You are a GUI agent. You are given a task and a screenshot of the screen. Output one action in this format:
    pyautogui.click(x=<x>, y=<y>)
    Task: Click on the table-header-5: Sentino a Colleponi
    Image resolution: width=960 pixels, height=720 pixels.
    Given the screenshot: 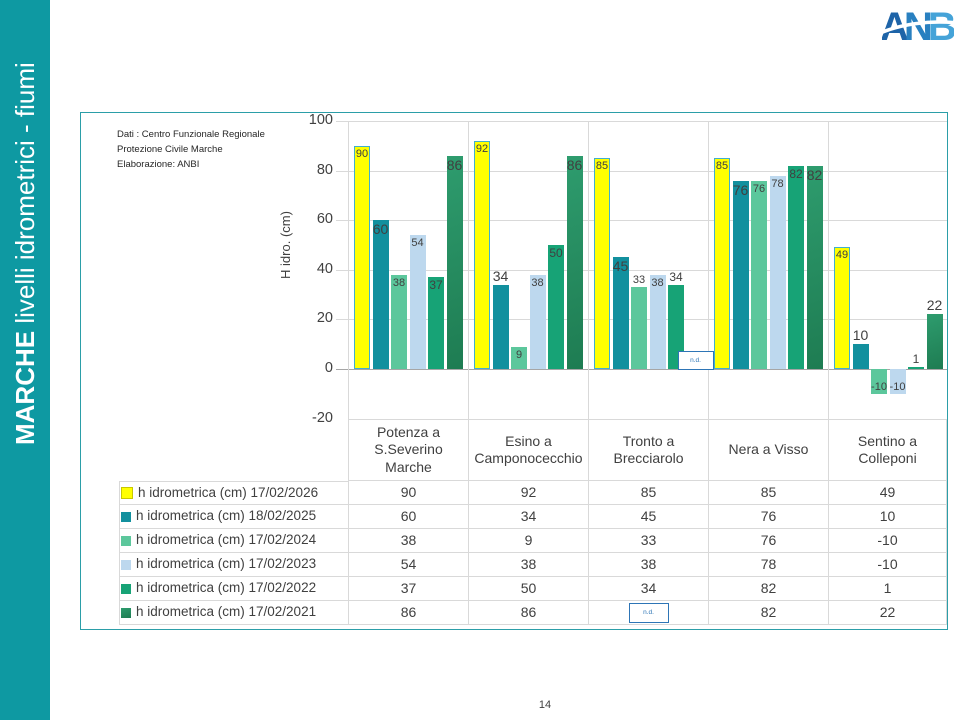 What is the action you would take?
    pyautogui.click(x=887, y=450)
    